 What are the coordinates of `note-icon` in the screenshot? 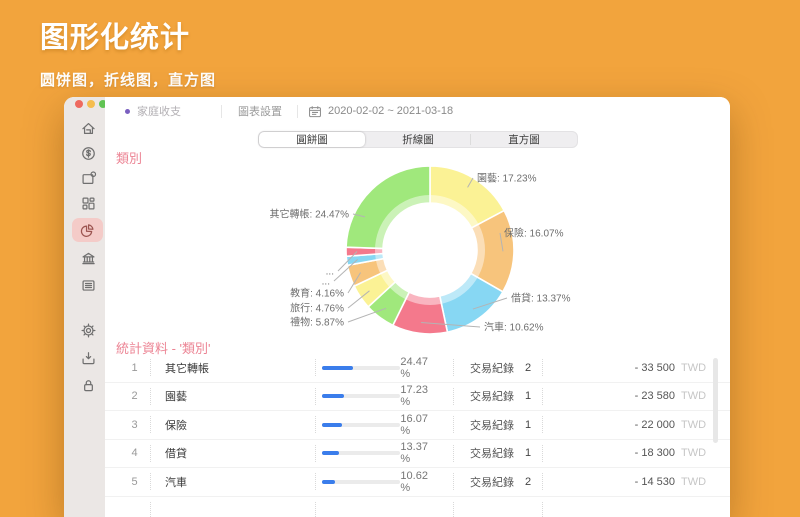 It's located at (88, 178).